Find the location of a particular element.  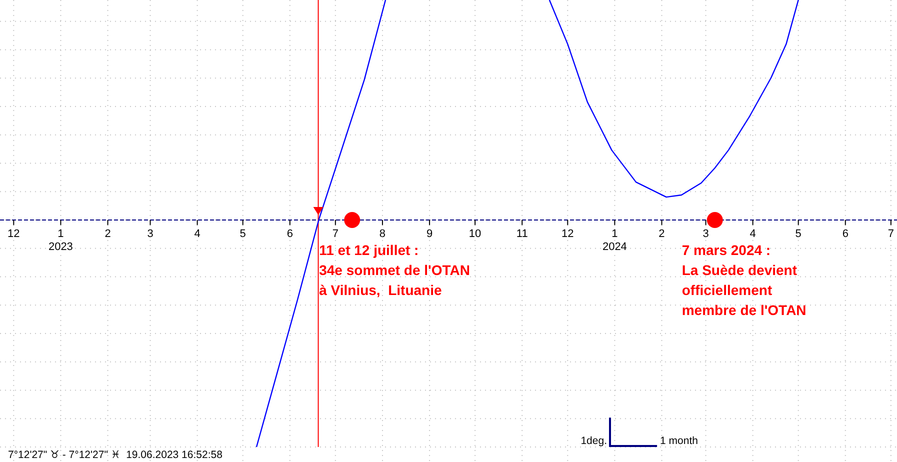

x-tick-label: 8 is located at coordinates (382, 234).